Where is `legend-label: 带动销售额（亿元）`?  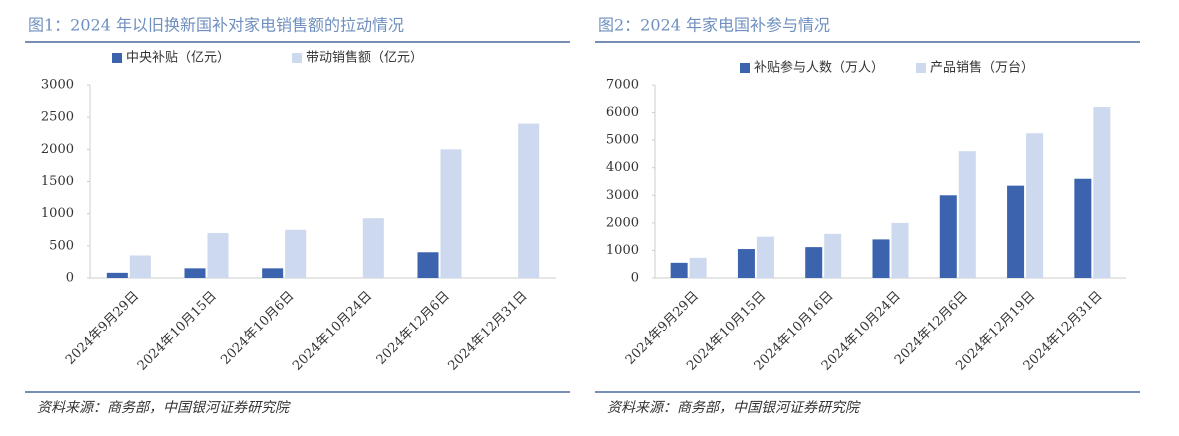
legend-label: 带动销售额（亿元） is located at coordinates (364, 58).